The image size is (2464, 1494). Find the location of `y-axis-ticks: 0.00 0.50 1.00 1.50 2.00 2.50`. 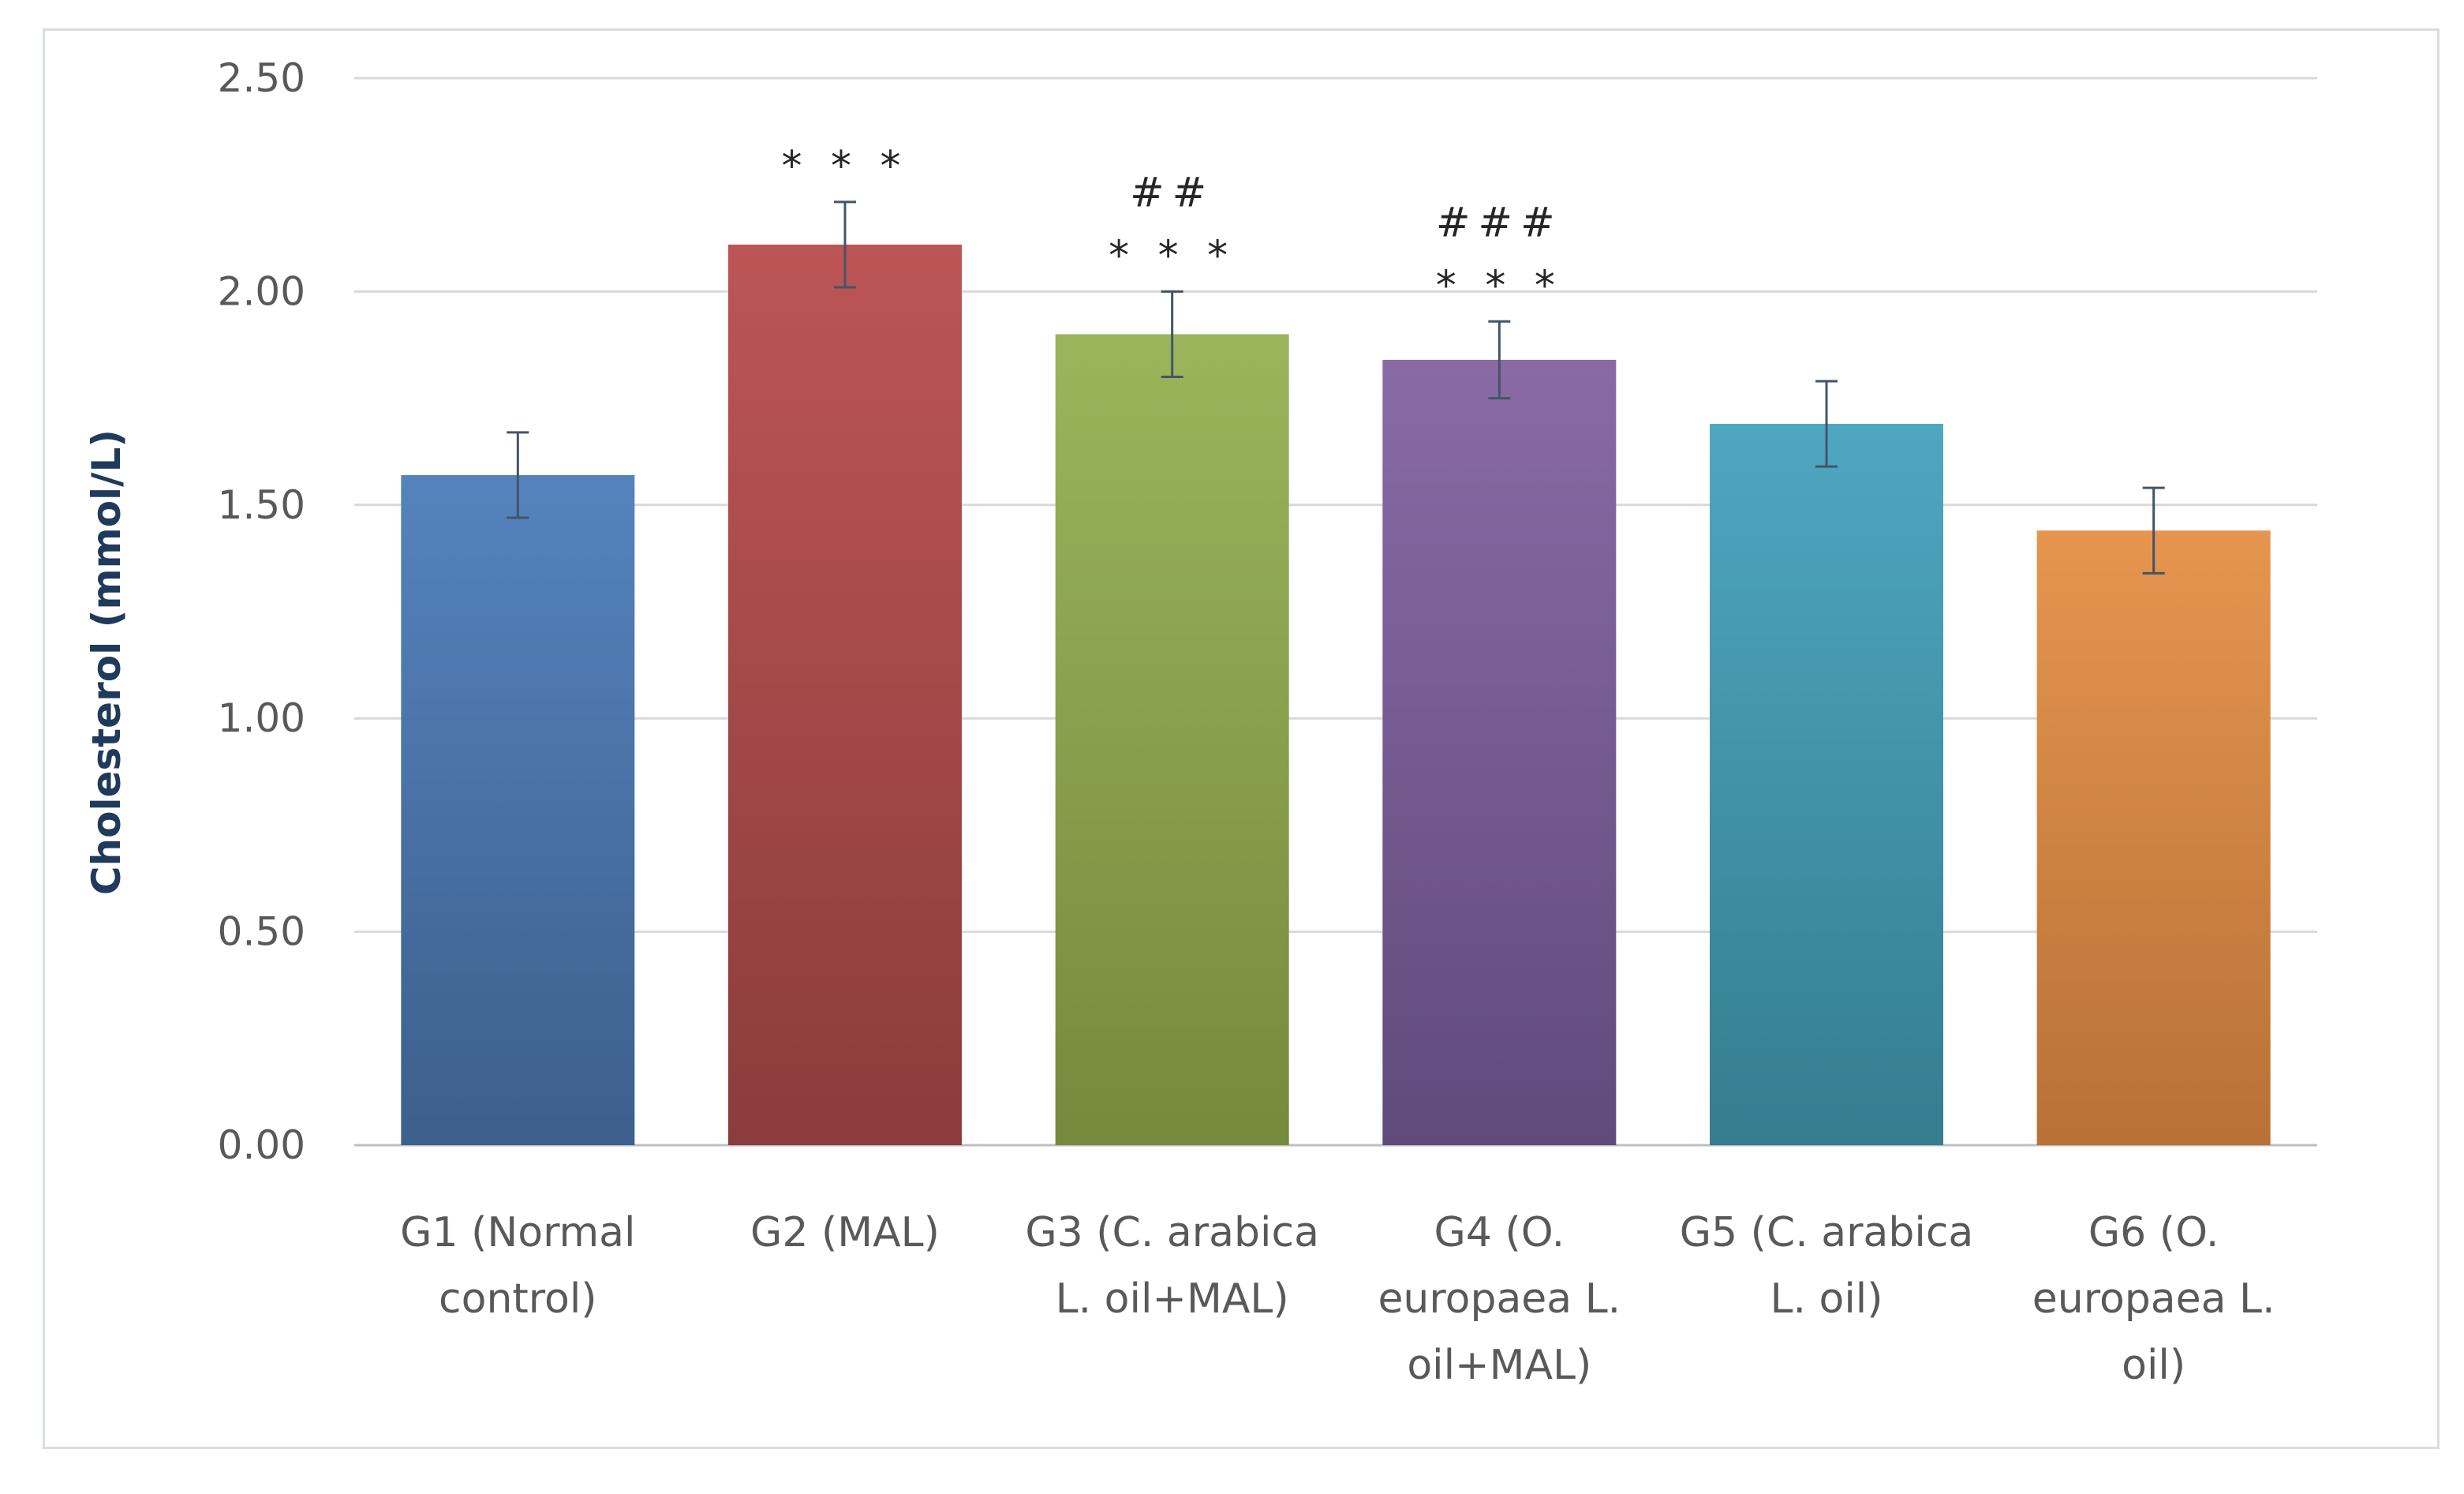

y-axis-ticks: 0.00 0.50 1.00 1.50 2.00 2.50 is located at coordinates (261, 611).